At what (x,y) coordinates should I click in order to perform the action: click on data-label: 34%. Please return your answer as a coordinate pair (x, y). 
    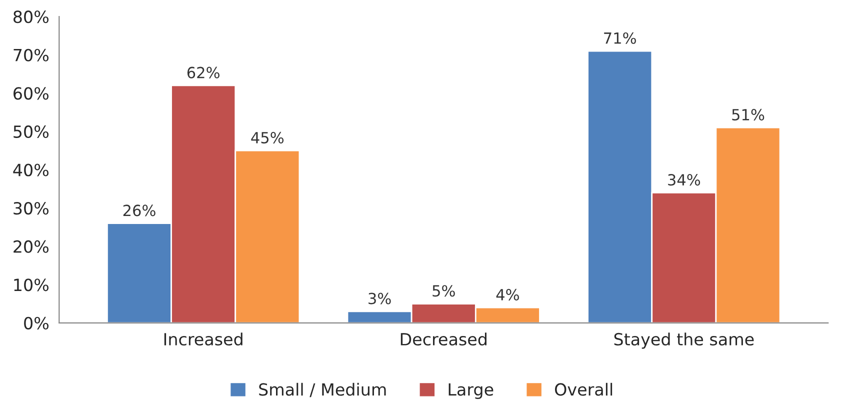
    Looking at the image, I should click on (684, 180).